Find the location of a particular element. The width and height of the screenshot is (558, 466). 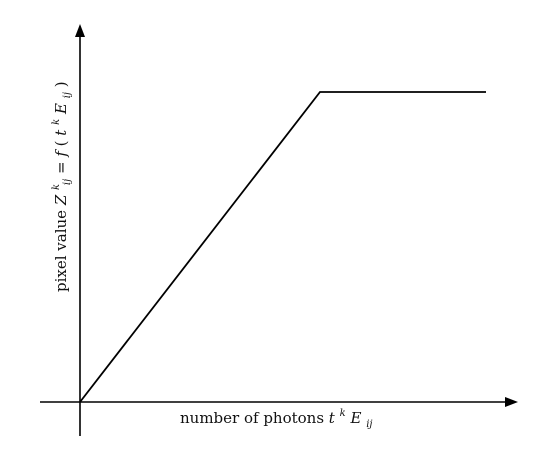

y-axis-label-close-paren: ) is located at coordinates (61, 84).